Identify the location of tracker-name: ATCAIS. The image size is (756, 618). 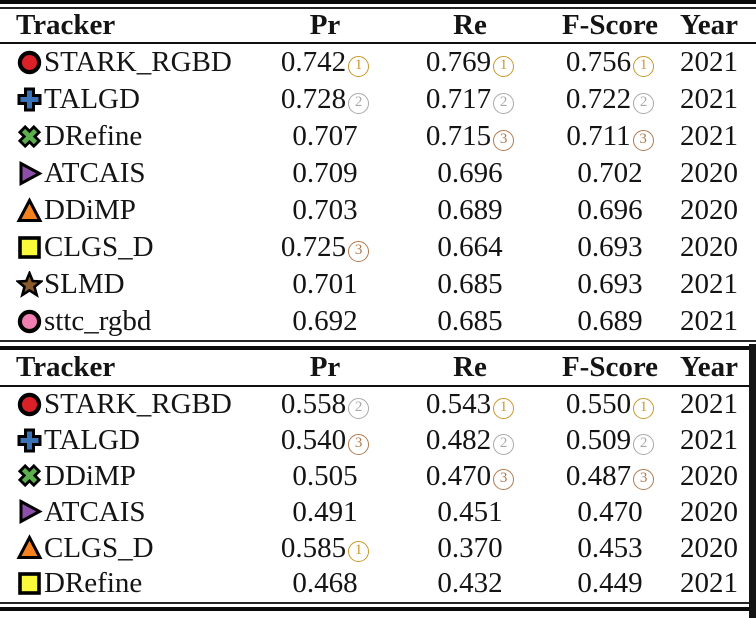
(95, 511).